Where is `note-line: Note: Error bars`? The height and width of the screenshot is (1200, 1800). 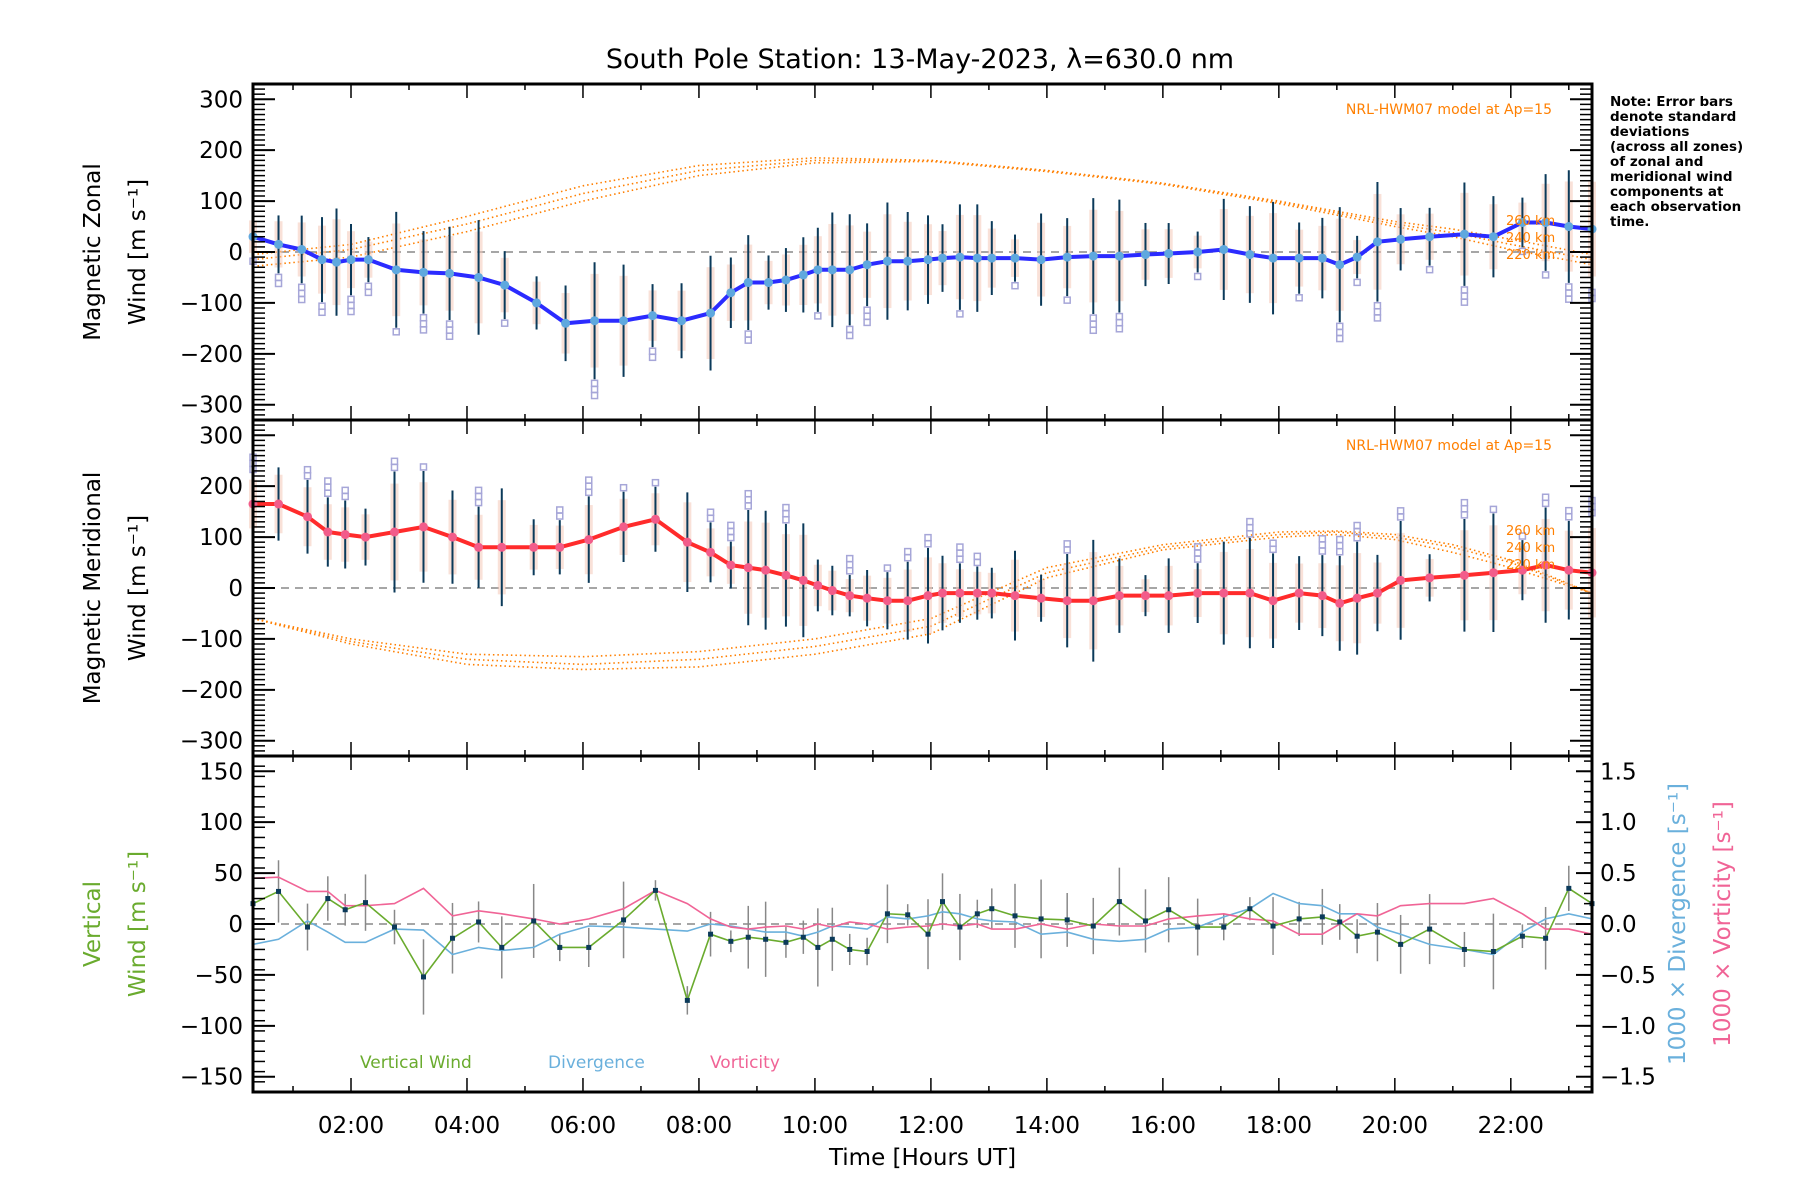 note-line: Note: Error bars is located at coordinates (1671, 102).